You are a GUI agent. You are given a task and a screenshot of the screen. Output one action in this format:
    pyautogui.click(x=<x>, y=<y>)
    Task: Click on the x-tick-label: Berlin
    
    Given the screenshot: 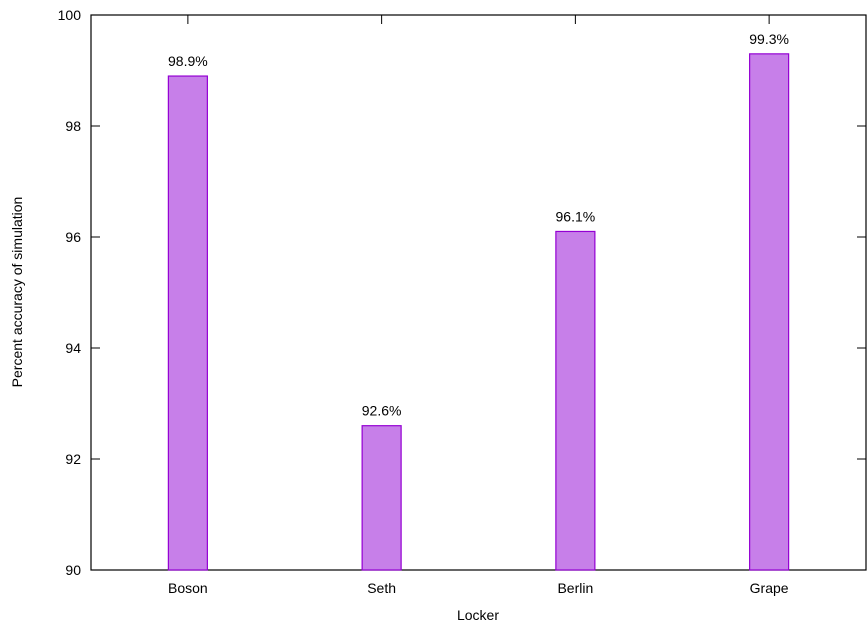 What is the action you would take?
    pyautogui.click(x=575, y=588)
    